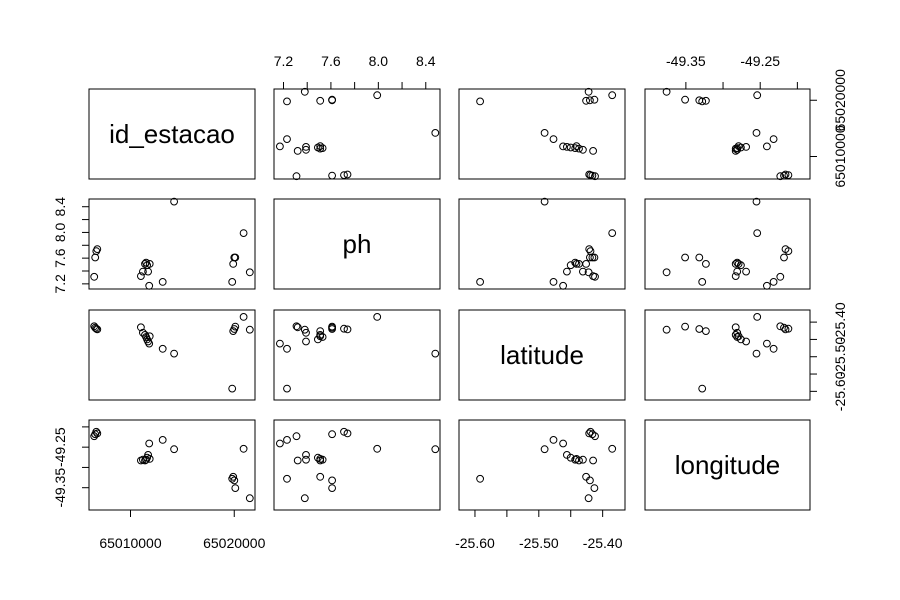 The width and height of the screenshot is (900, 600). I want to click on y-tick-label-latitude-0: -25.60, so click(840, 391).